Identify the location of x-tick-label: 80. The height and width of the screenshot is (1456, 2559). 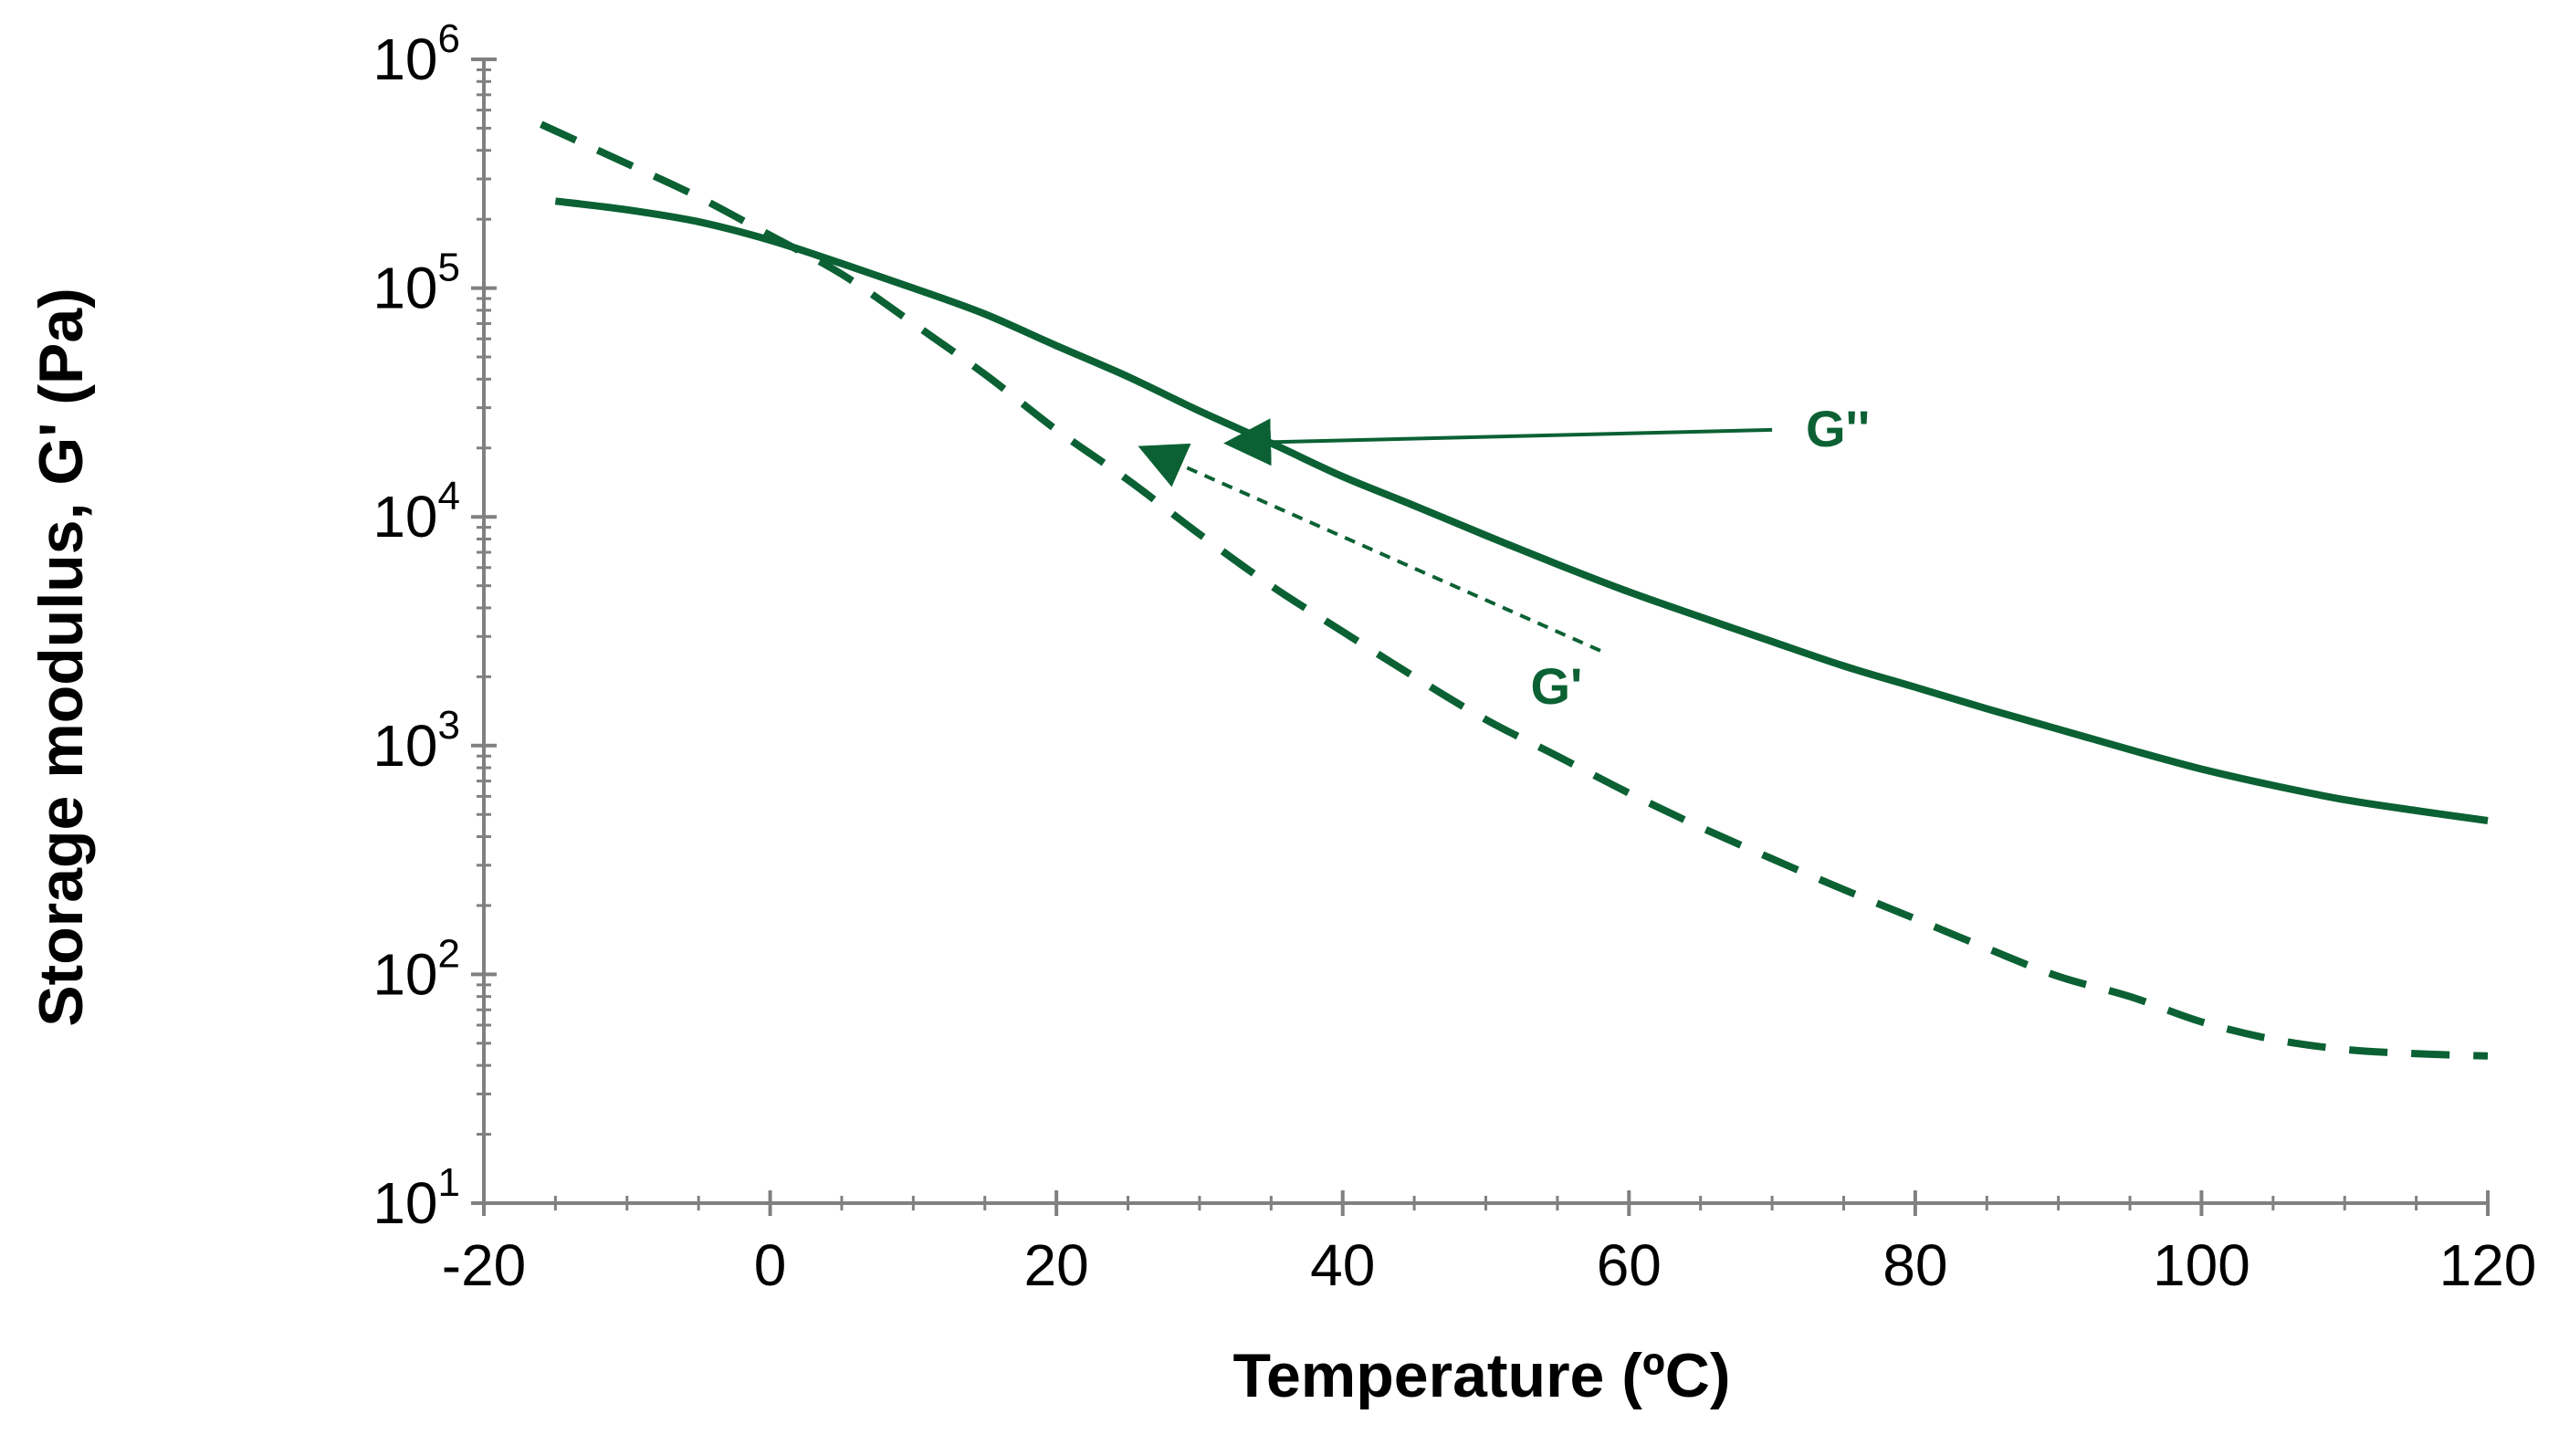
(1915, 1265).